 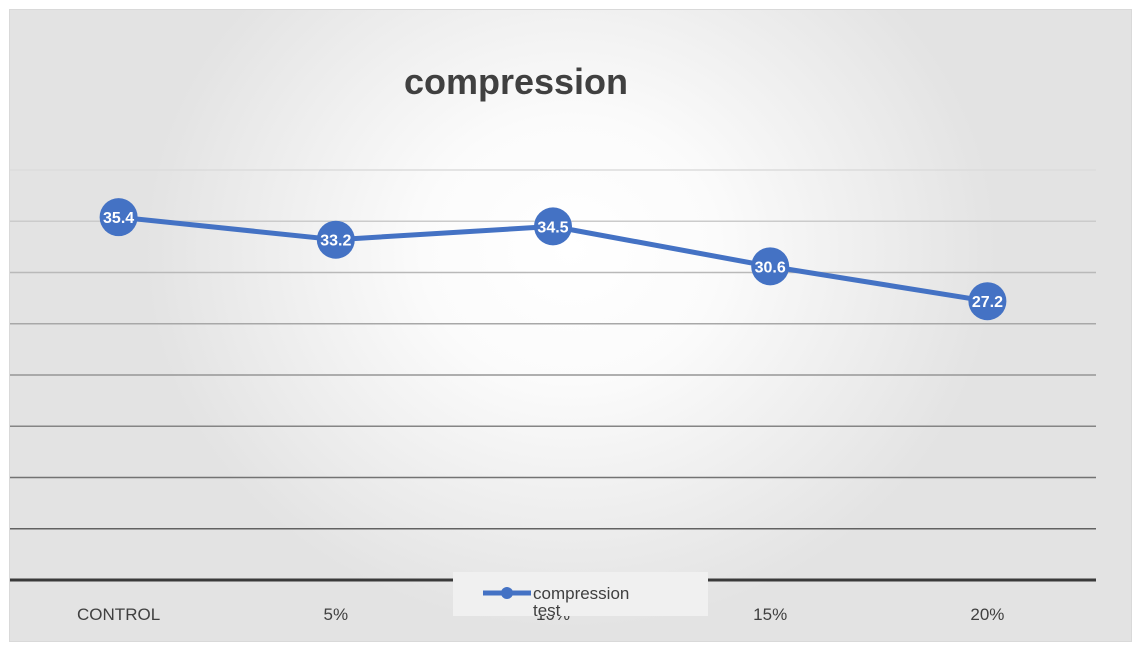 I want to click on legend-marker-swatch, so click(x=507, y=593).